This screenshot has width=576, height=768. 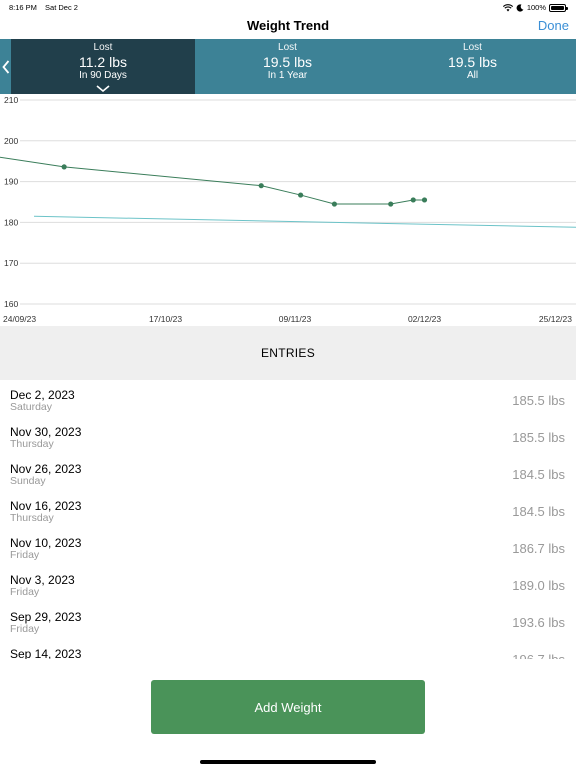 I want to click on weight-series-line, so click(x=212, y=180).